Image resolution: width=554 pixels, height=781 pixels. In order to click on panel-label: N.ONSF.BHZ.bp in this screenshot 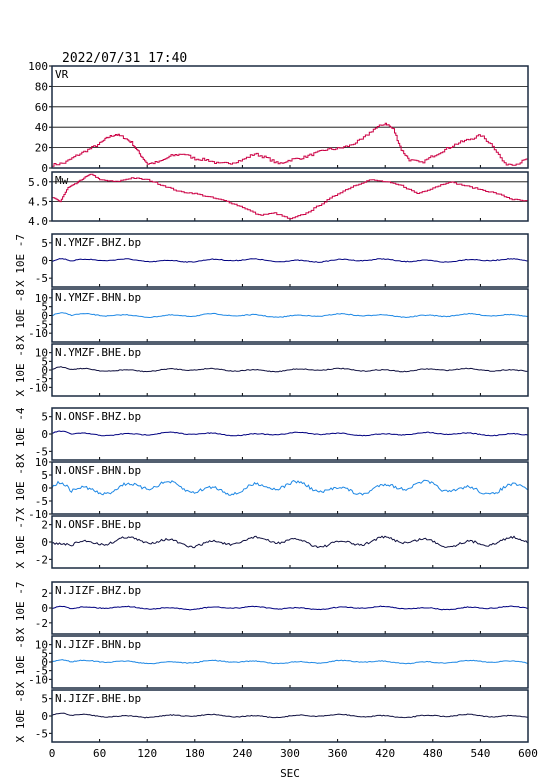, I will do `click(98, 416)`.